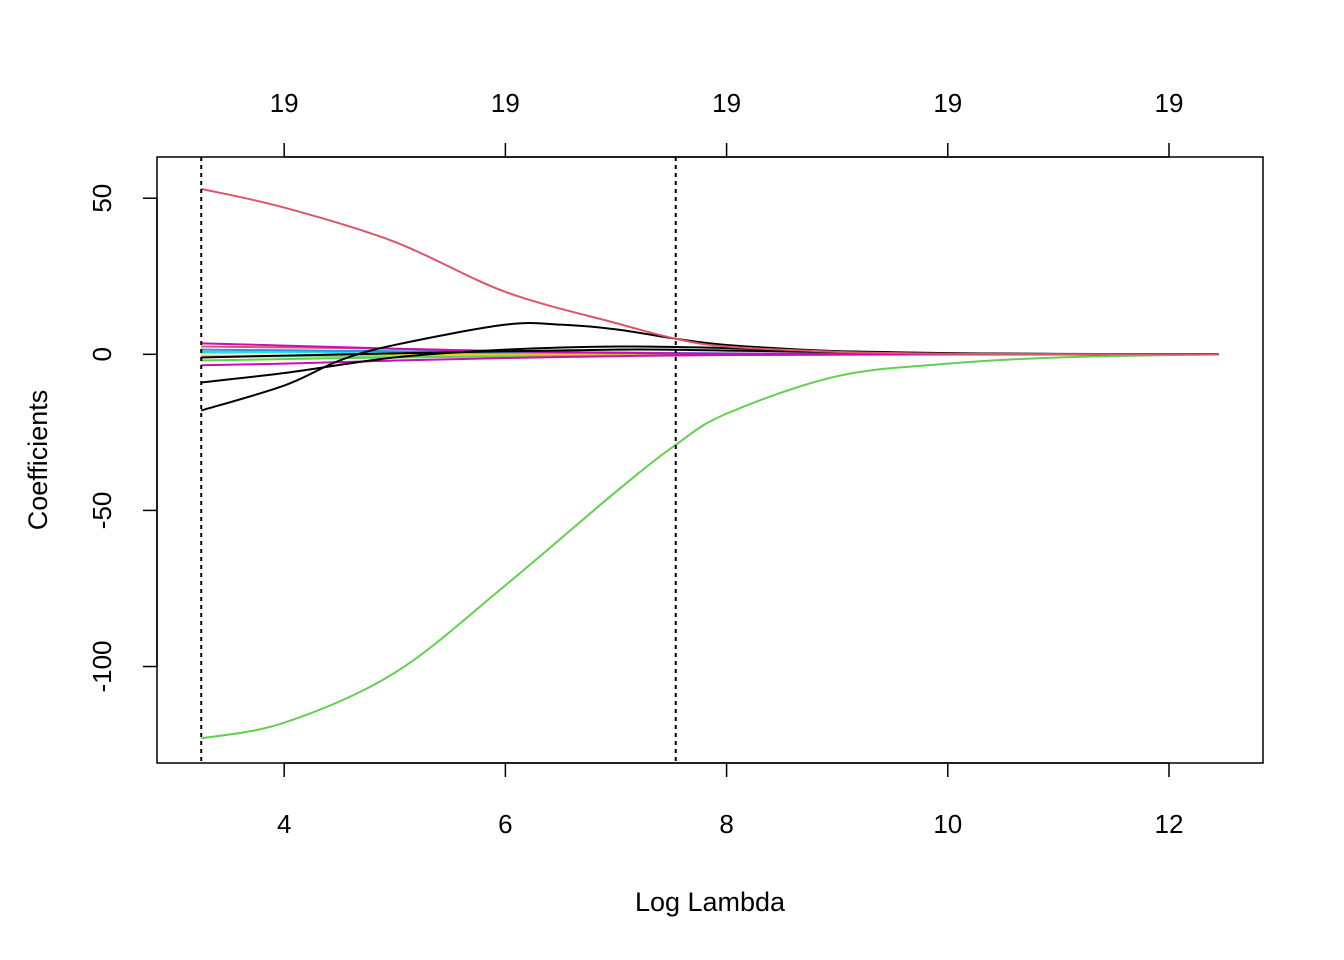 The width and height of the screenshot is (1344, 960). What do you see at coordinates (102, 354) in the screenshot?
I see `y-tick-label: 0` at bounding box center [102, 354].